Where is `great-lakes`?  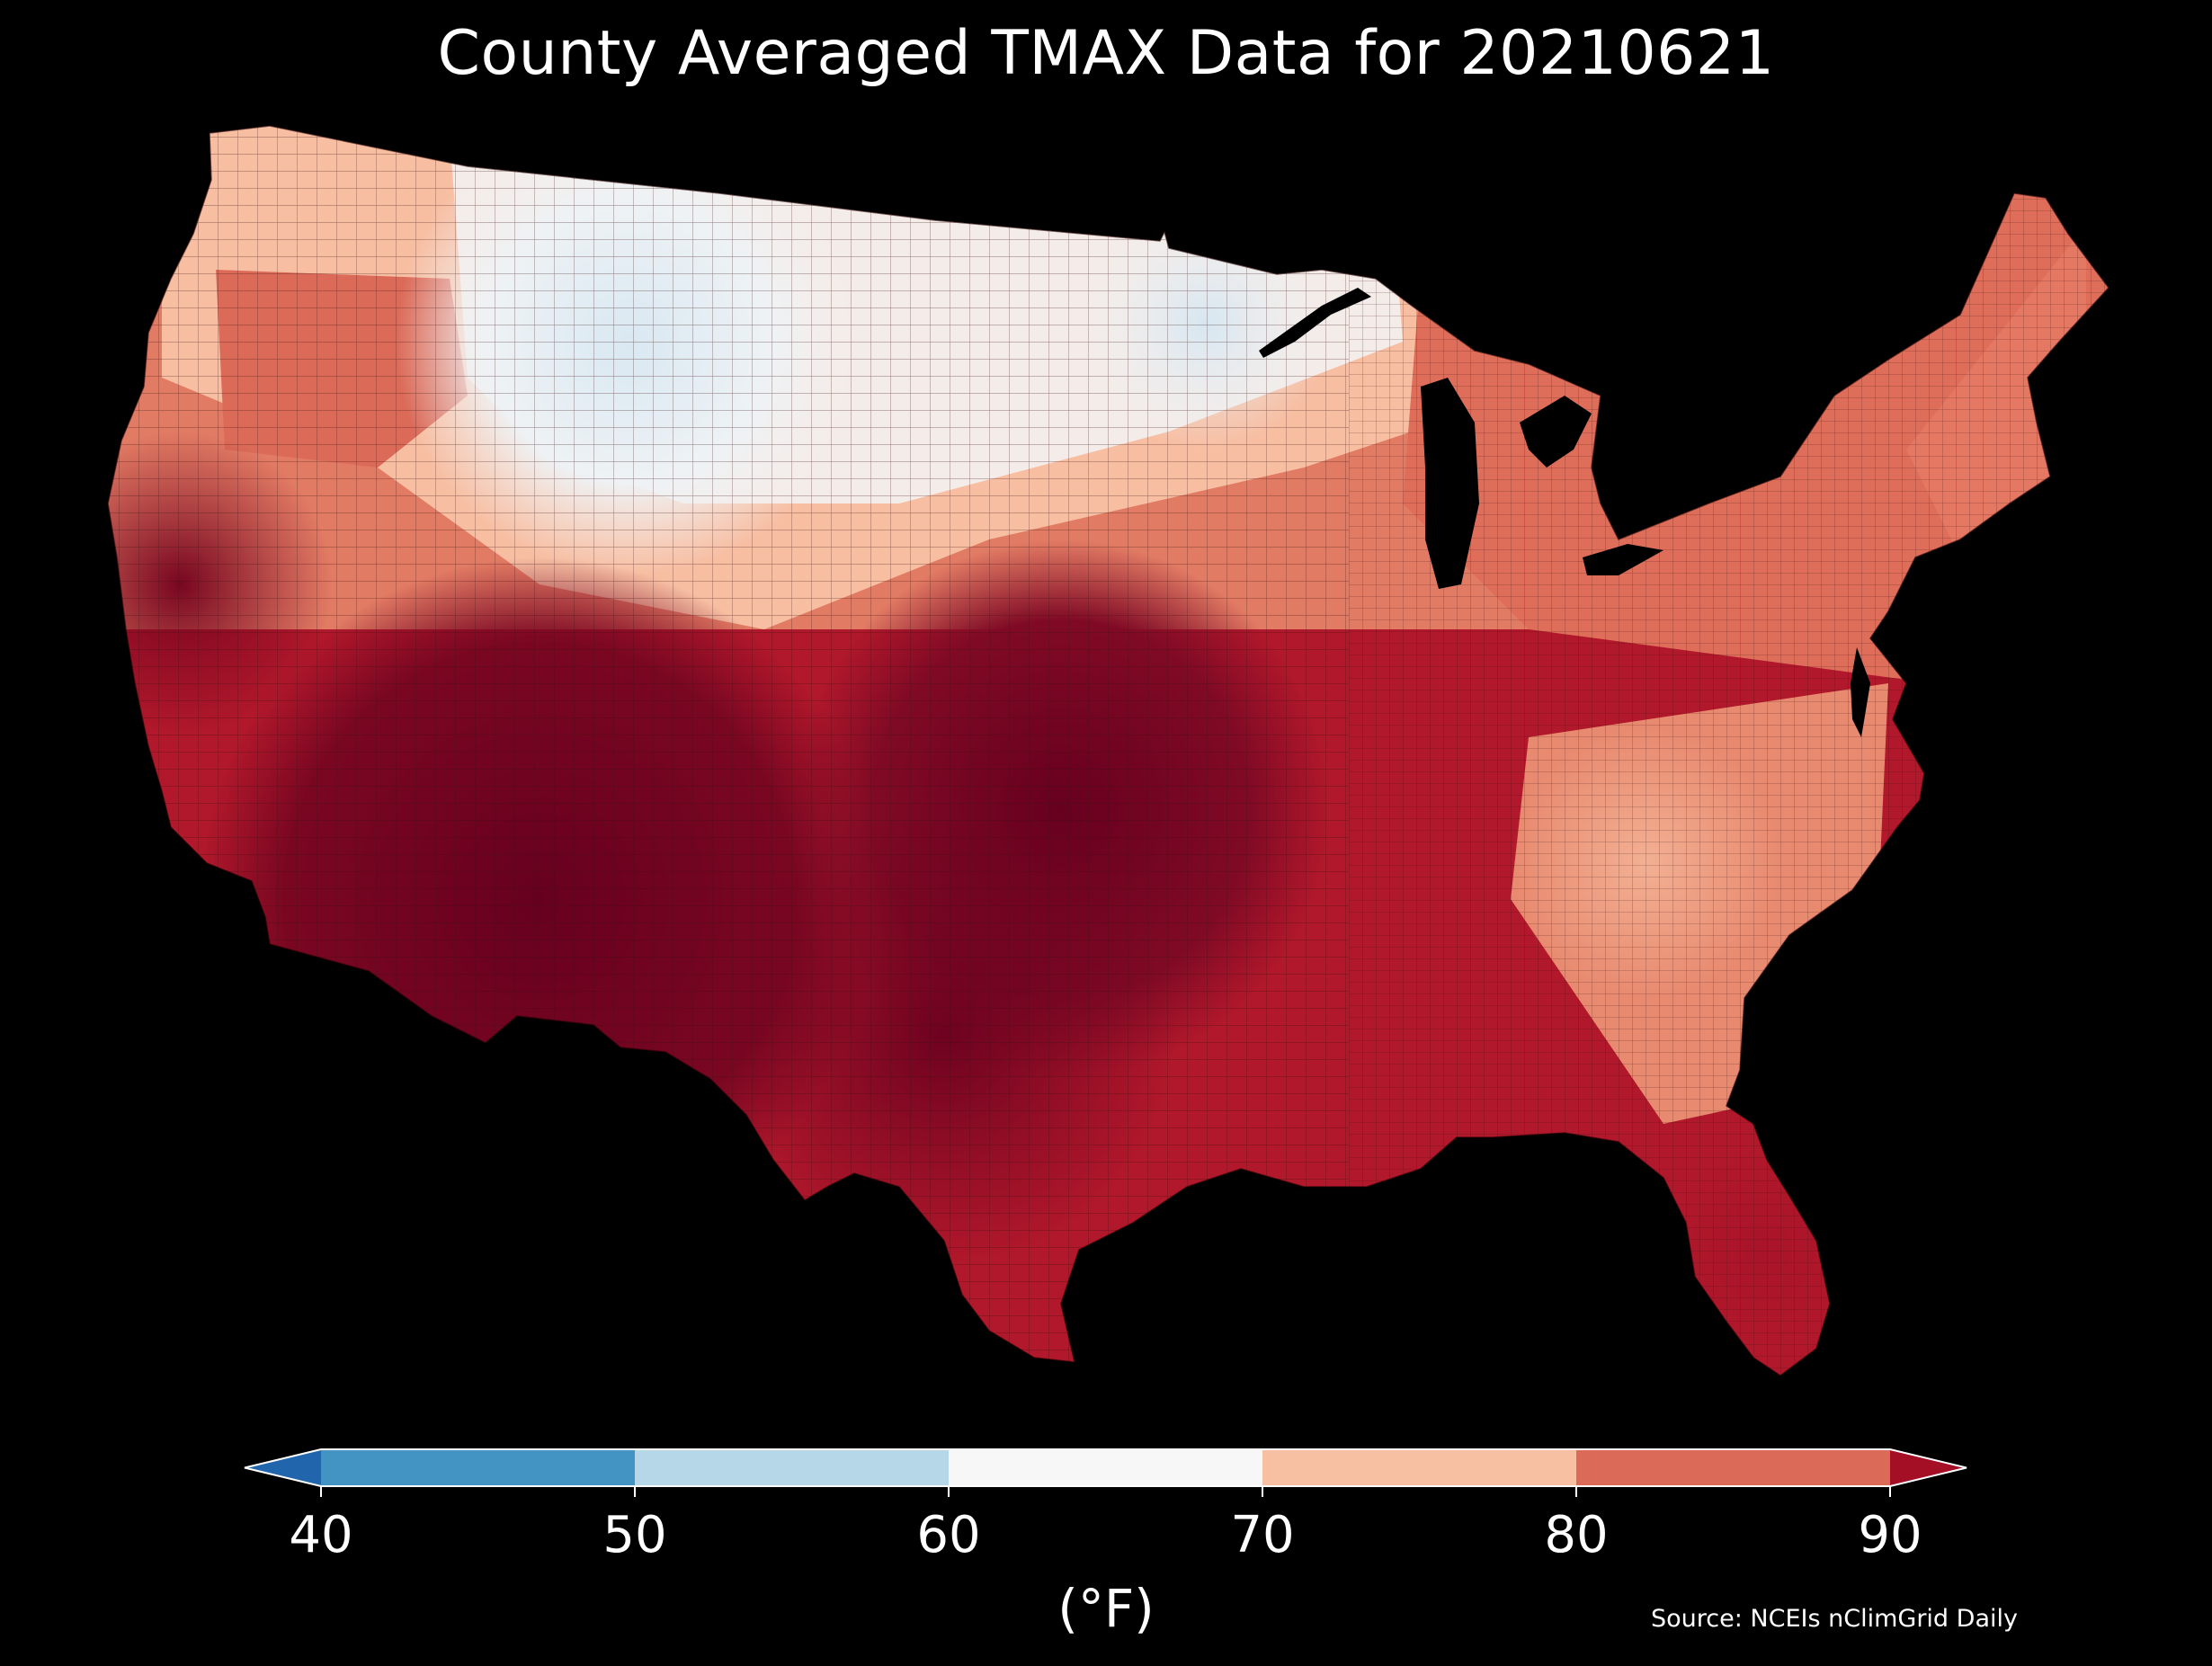 great-lakes is located at coordinates (1461, 439).